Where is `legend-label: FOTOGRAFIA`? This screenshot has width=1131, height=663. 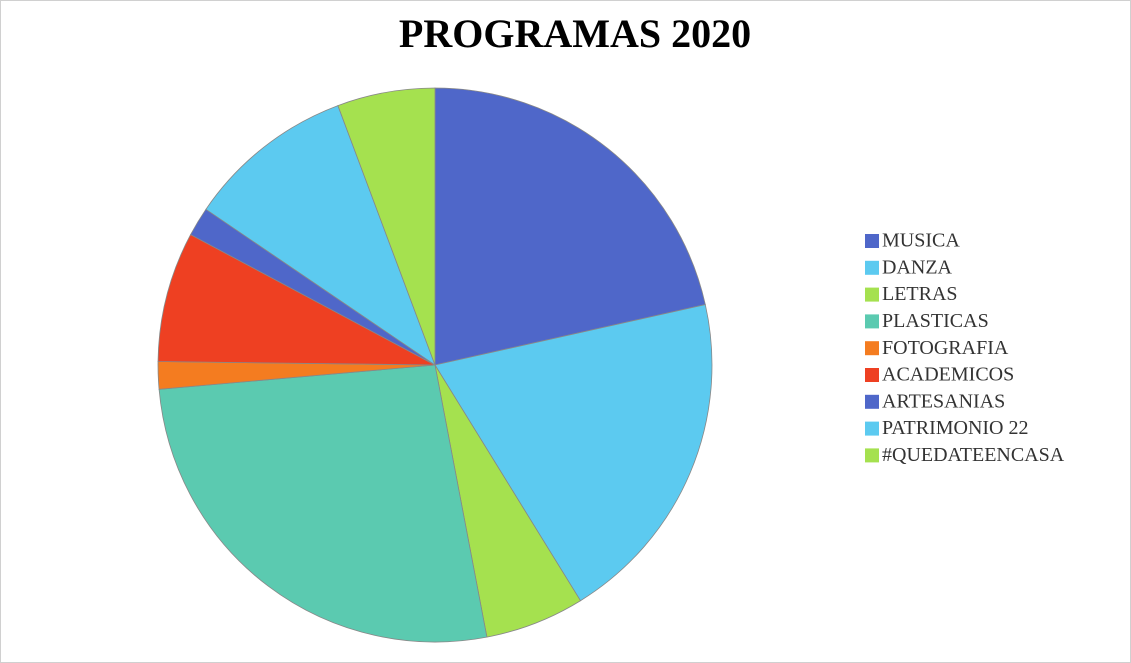
legend-label: FOTOGRAFIA is located at coordinates (945, 348).